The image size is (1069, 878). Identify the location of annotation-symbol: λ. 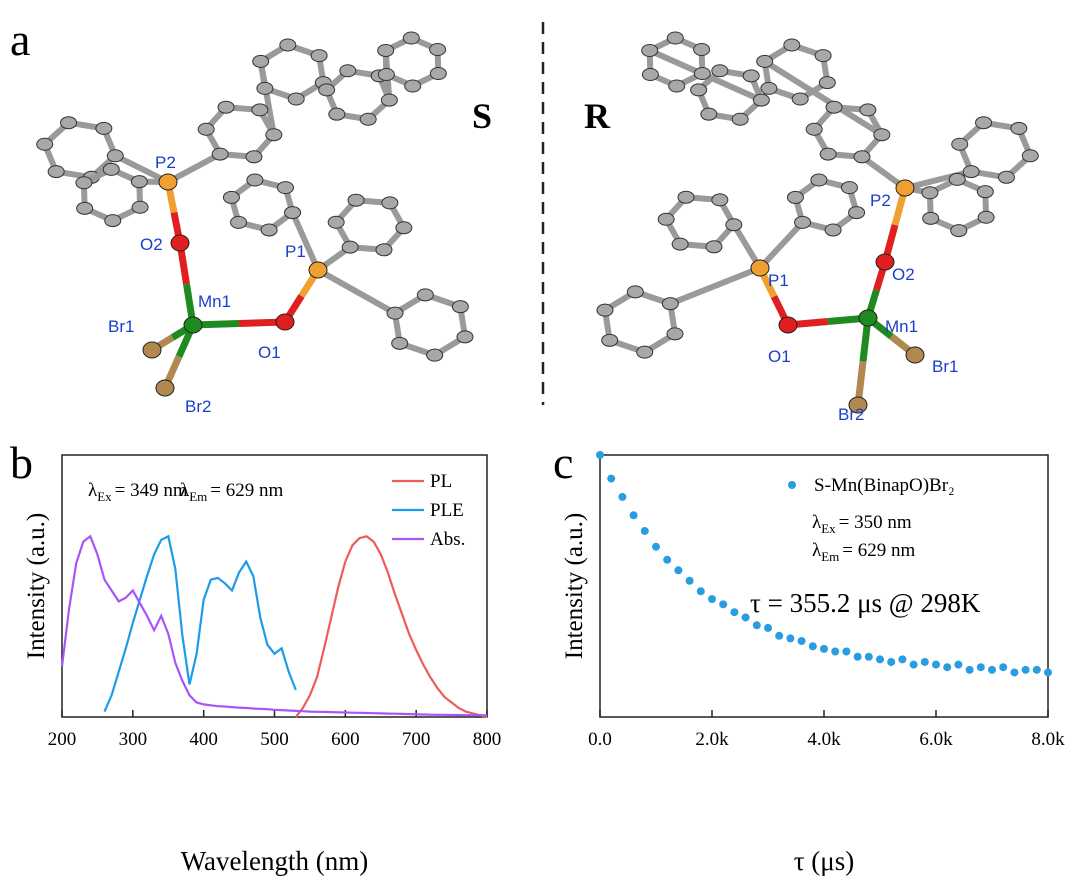
(817, 522).